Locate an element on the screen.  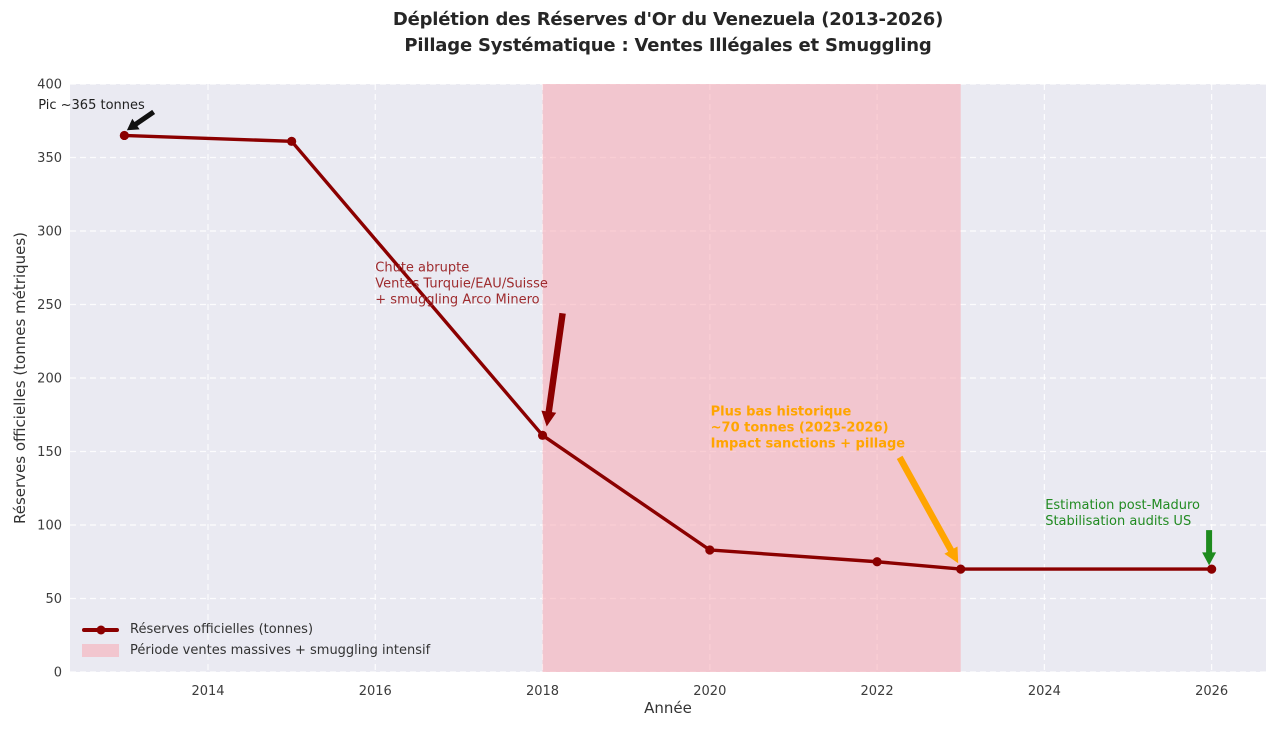
x-tick-label: 2026 is located at coordinates (1211, 691).